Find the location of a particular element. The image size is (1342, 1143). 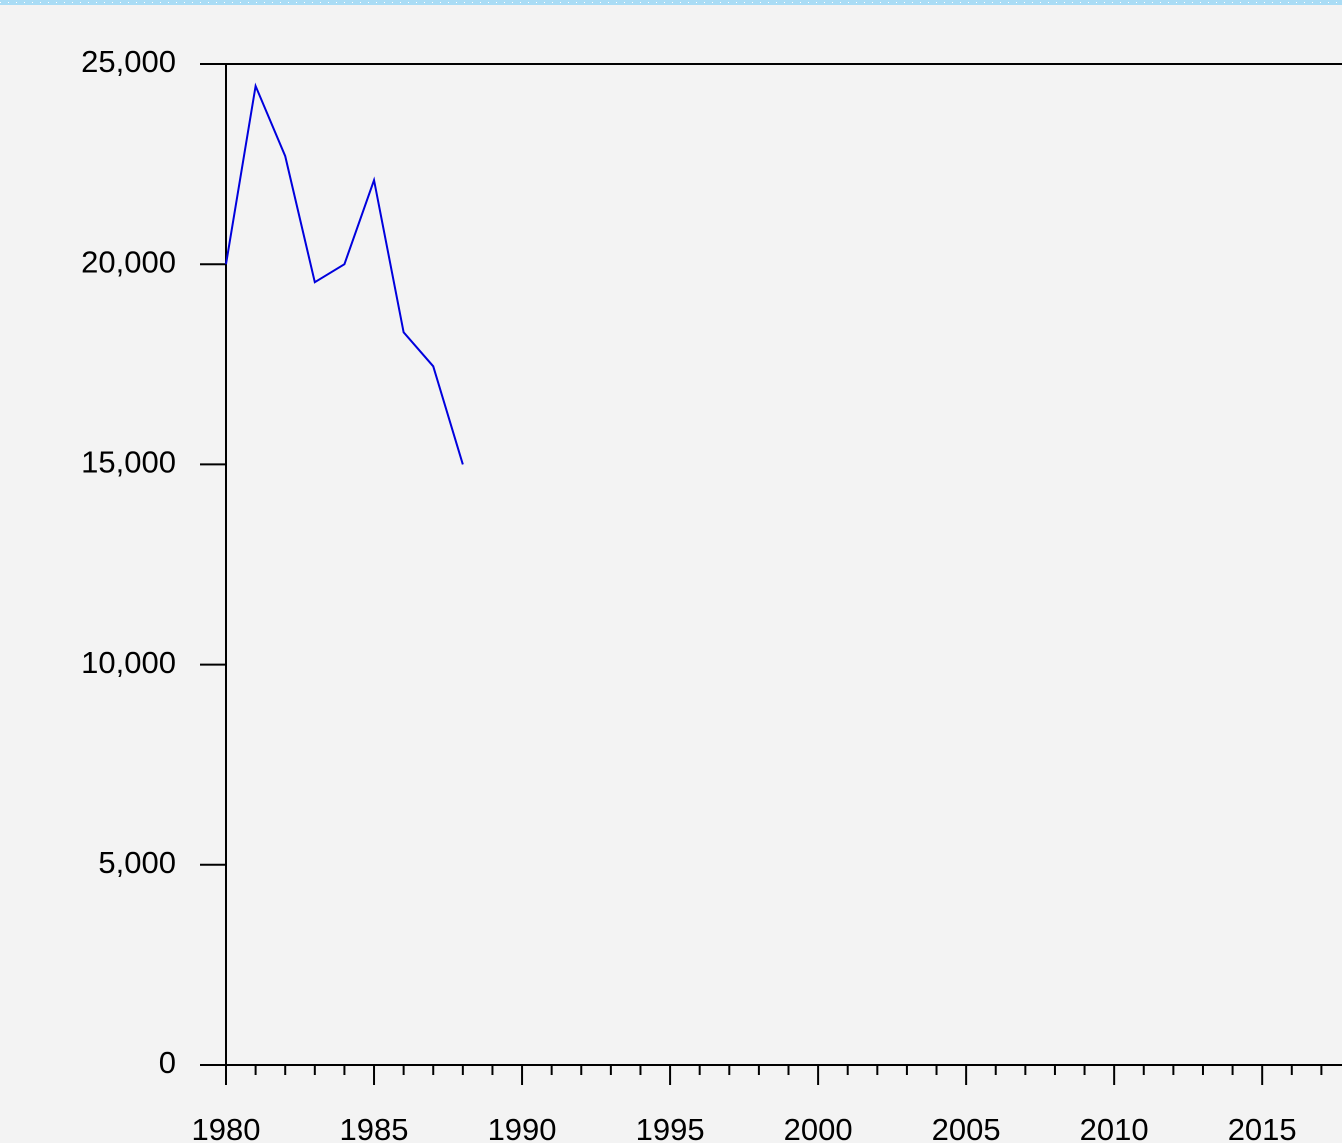

y-tick-label: 5,000 is located at coordinates (137, 862).